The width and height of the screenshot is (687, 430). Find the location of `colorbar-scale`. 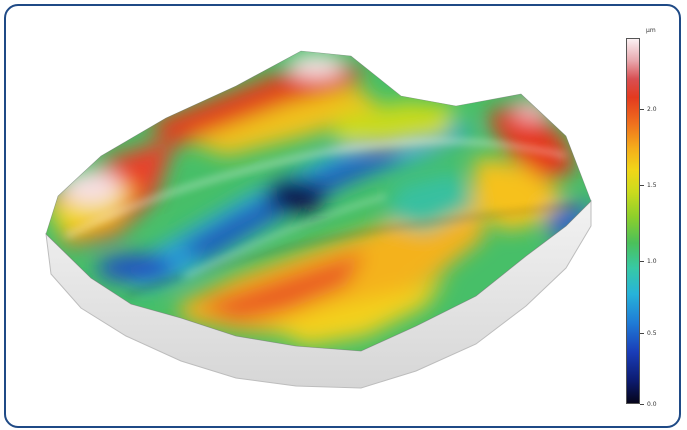

colorbar-scale is located at coordinates (633, 221).